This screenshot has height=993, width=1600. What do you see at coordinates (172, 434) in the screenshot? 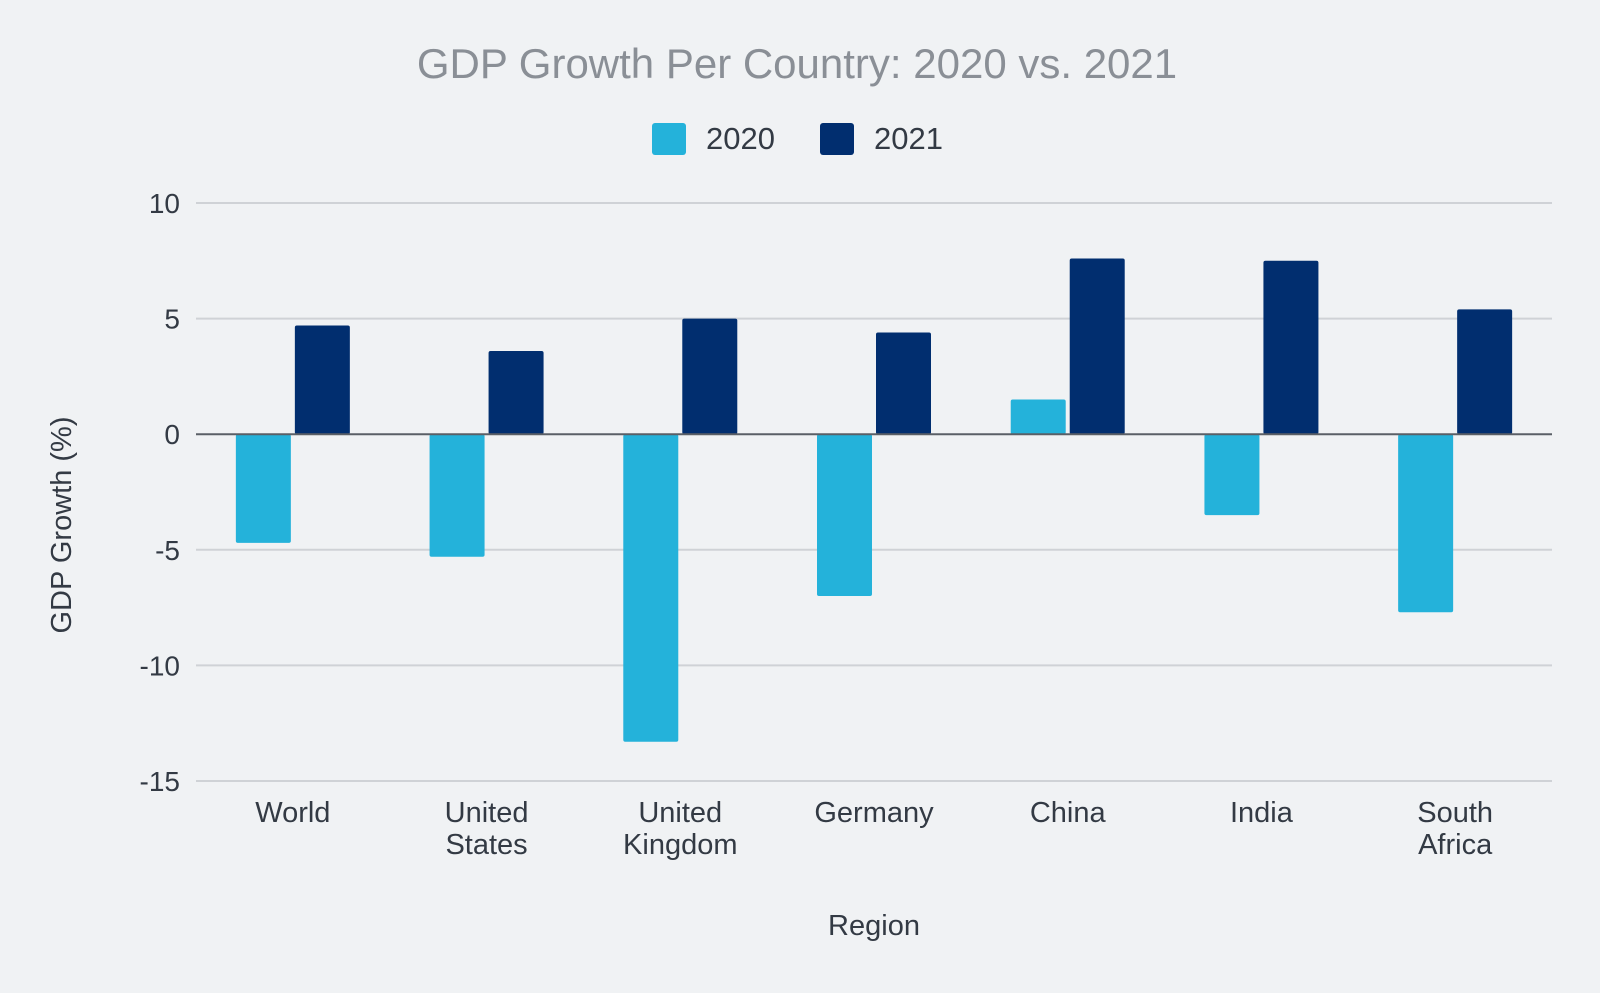
I see `y-tick-label: 0` at bounding box center [172, 434].